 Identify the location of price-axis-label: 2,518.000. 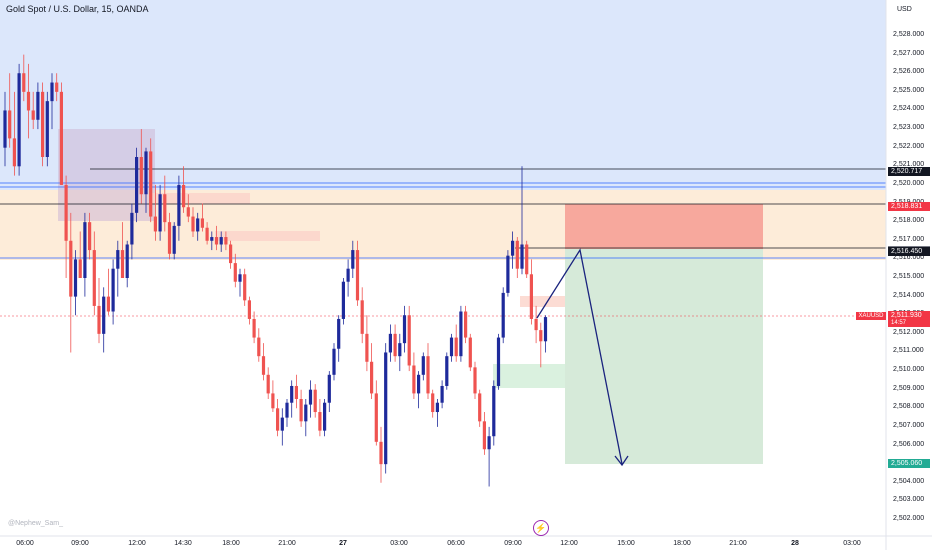
(909, 221).